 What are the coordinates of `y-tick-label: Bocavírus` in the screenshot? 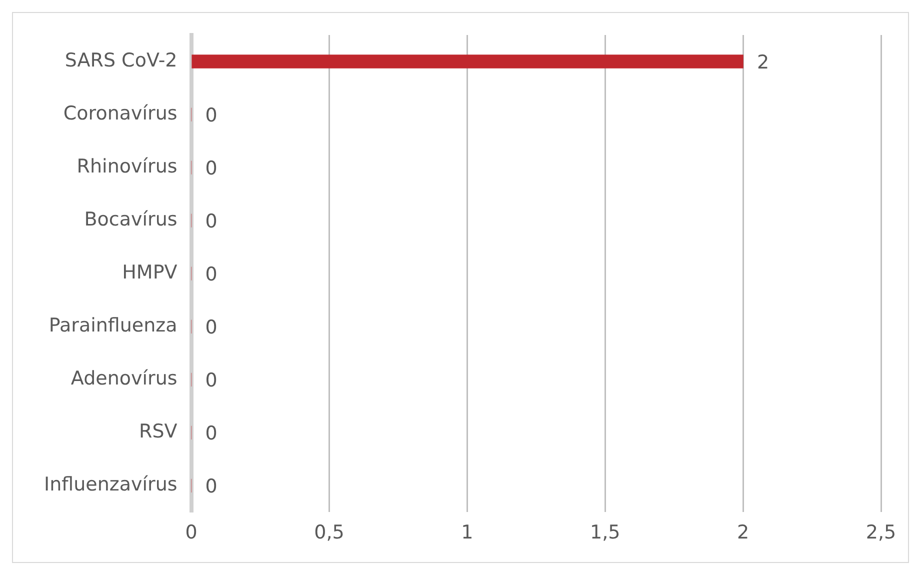 It's located at (131, 219).